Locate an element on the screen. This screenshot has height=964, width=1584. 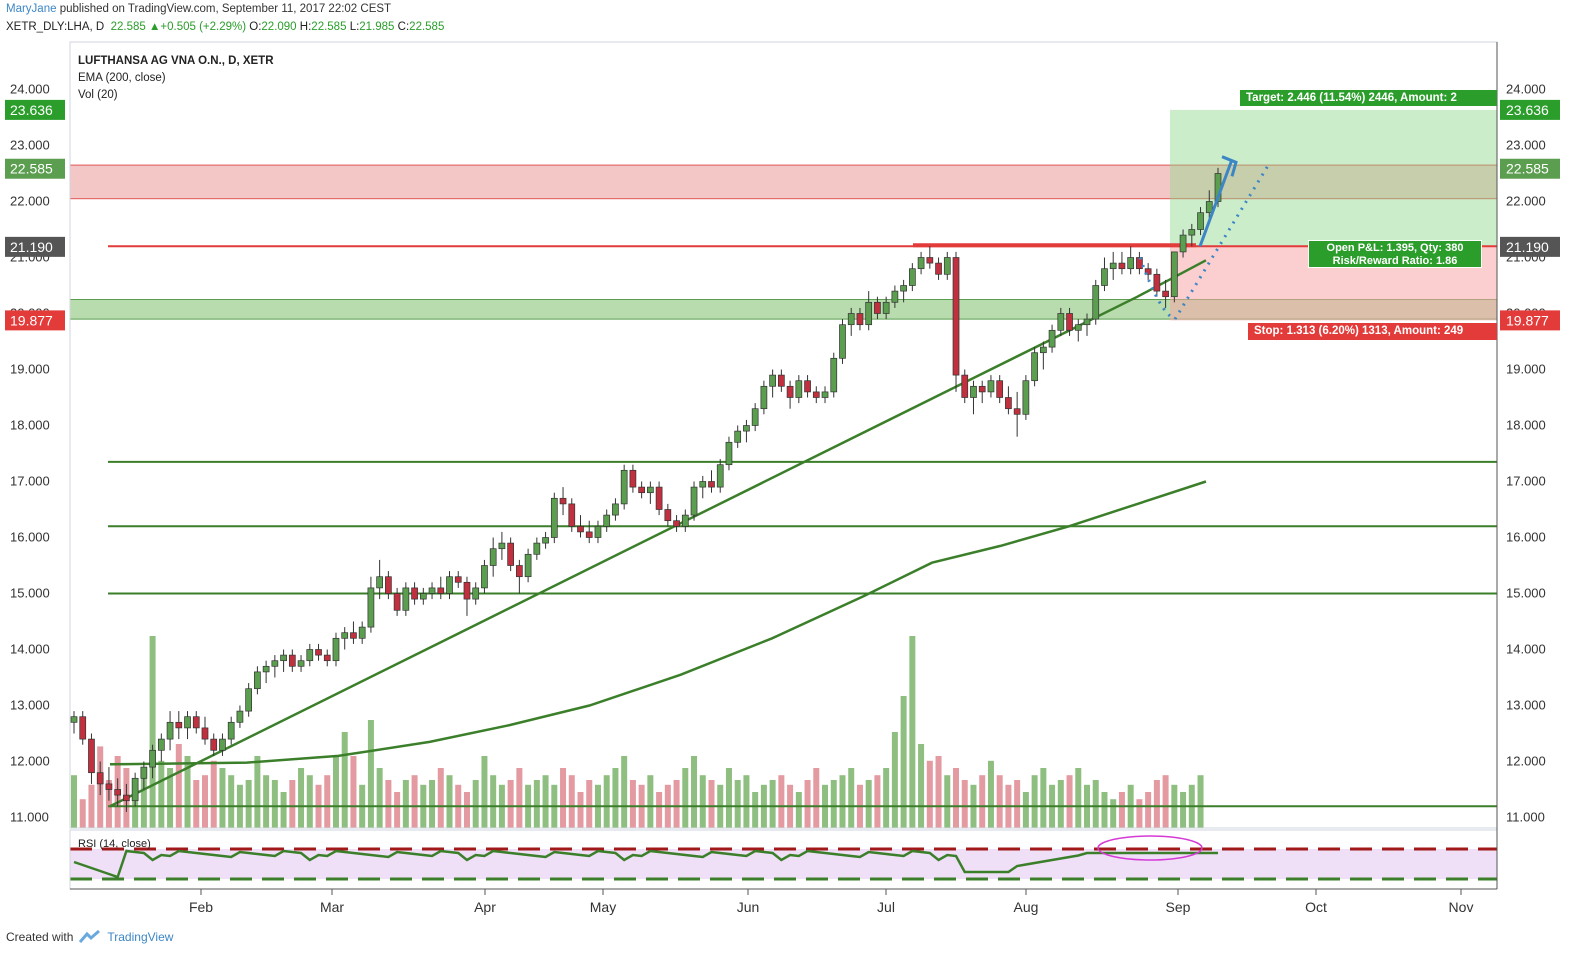
author-link: MaryJane is located at coordinates (31, 9).